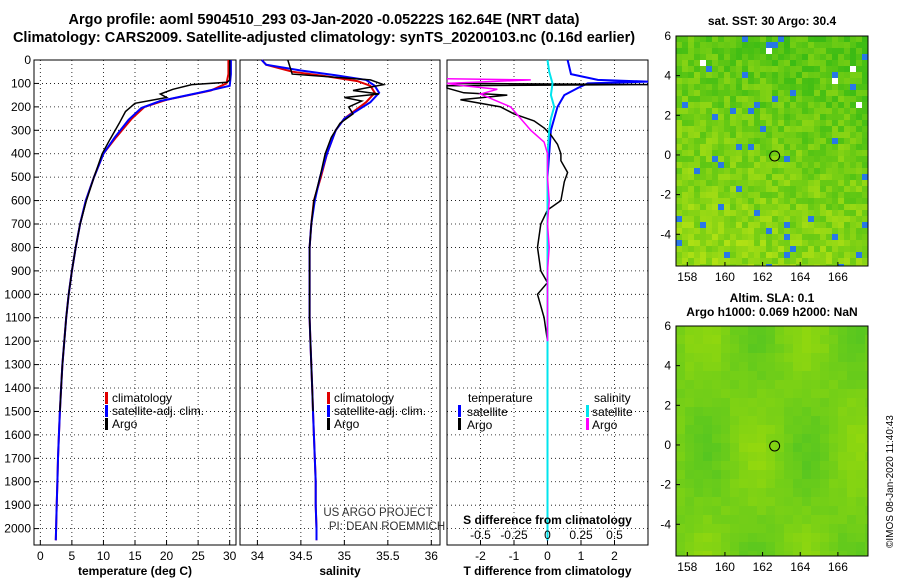 The image size is (900, 580). What do you see at coordinates (459, 424) in the screenshot?
I see `diff-legend-t-argo-swatch` at bounding box center [459, 424].